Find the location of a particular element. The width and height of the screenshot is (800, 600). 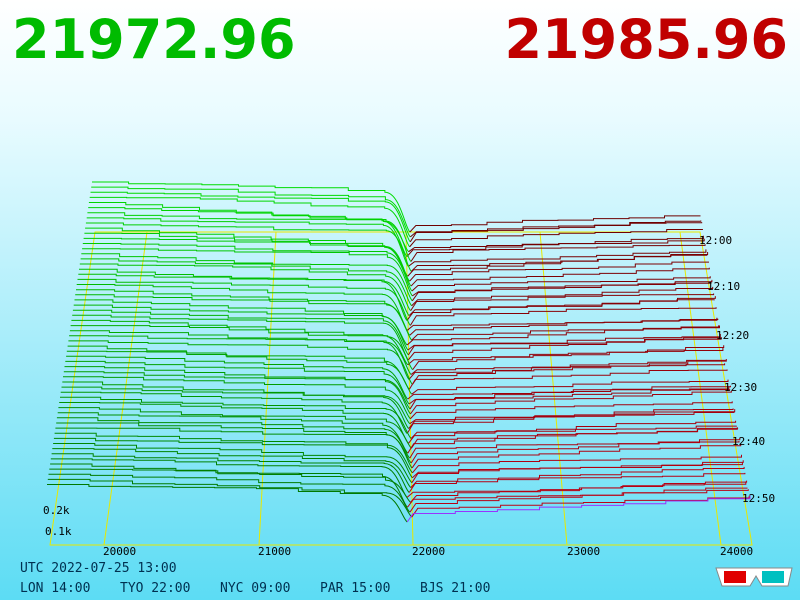

time-label: 12:50 is located at coordinates (758, 498).